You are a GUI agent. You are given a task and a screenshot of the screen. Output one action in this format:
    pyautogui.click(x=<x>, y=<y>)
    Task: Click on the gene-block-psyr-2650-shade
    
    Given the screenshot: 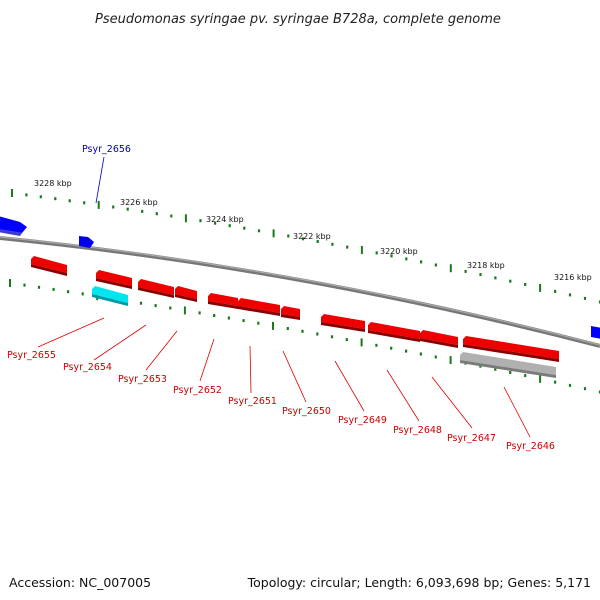 What is the action you would take?
    pyautogui.click(x=259, y=311)
    